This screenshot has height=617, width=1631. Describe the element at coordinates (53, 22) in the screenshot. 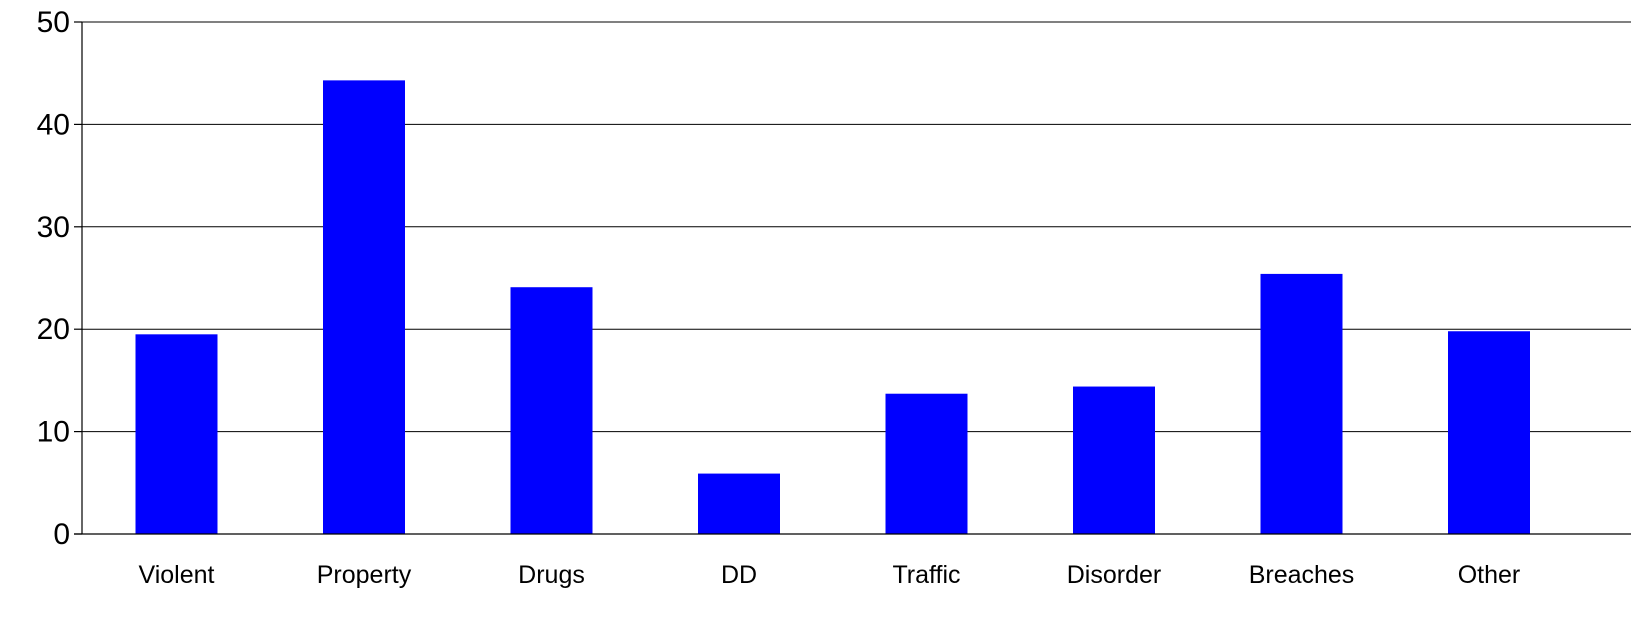

I see `y-tick-label: 50` at that location.